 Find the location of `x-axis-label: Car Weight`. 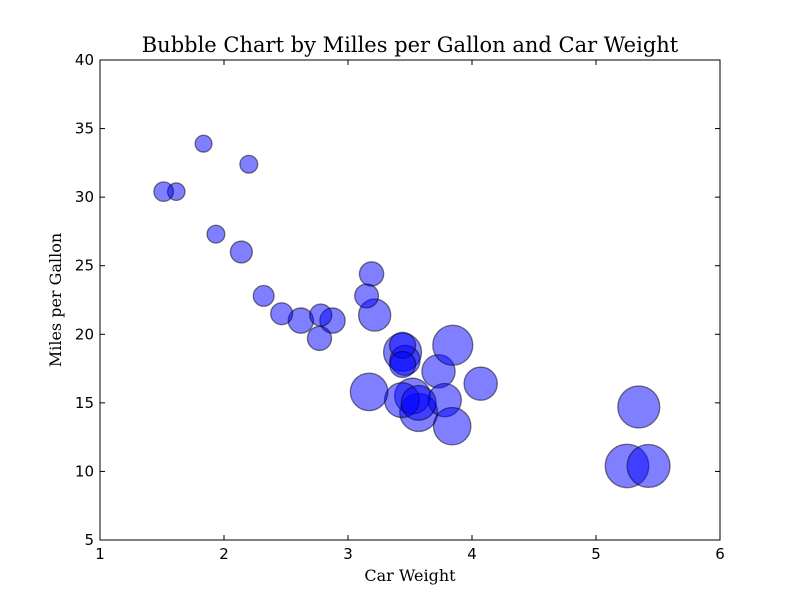

x-axis-label: Car Weight is located at coordinates (410, 575).